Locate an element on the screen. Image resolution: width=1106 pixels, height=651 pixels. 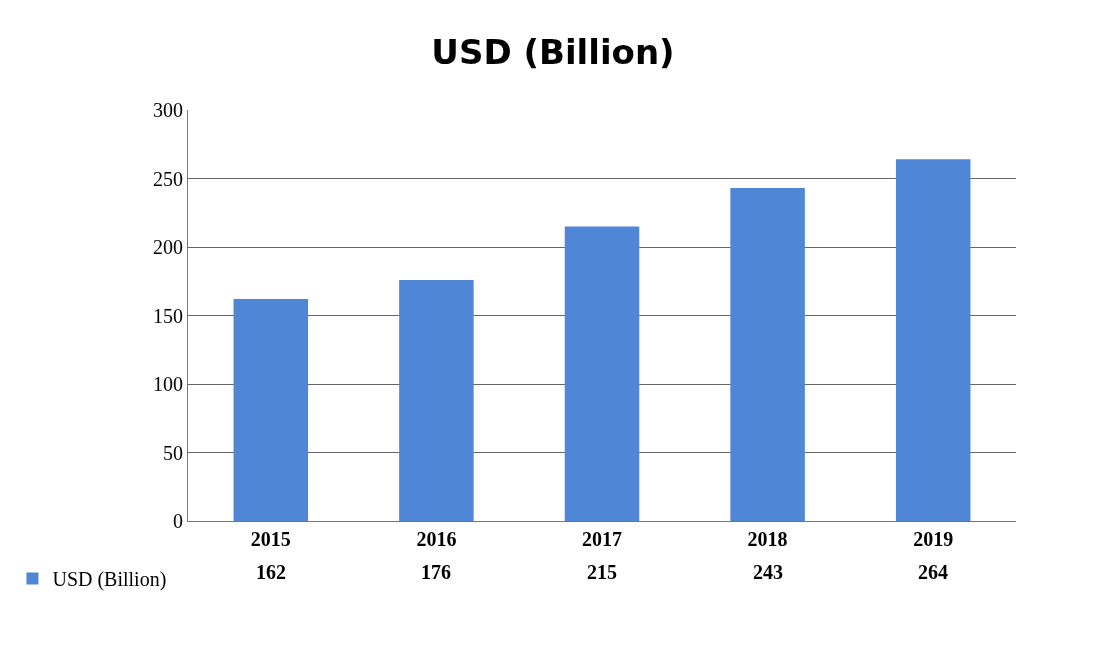
y-tick-label: 0 is located at coordinates (178, 521).